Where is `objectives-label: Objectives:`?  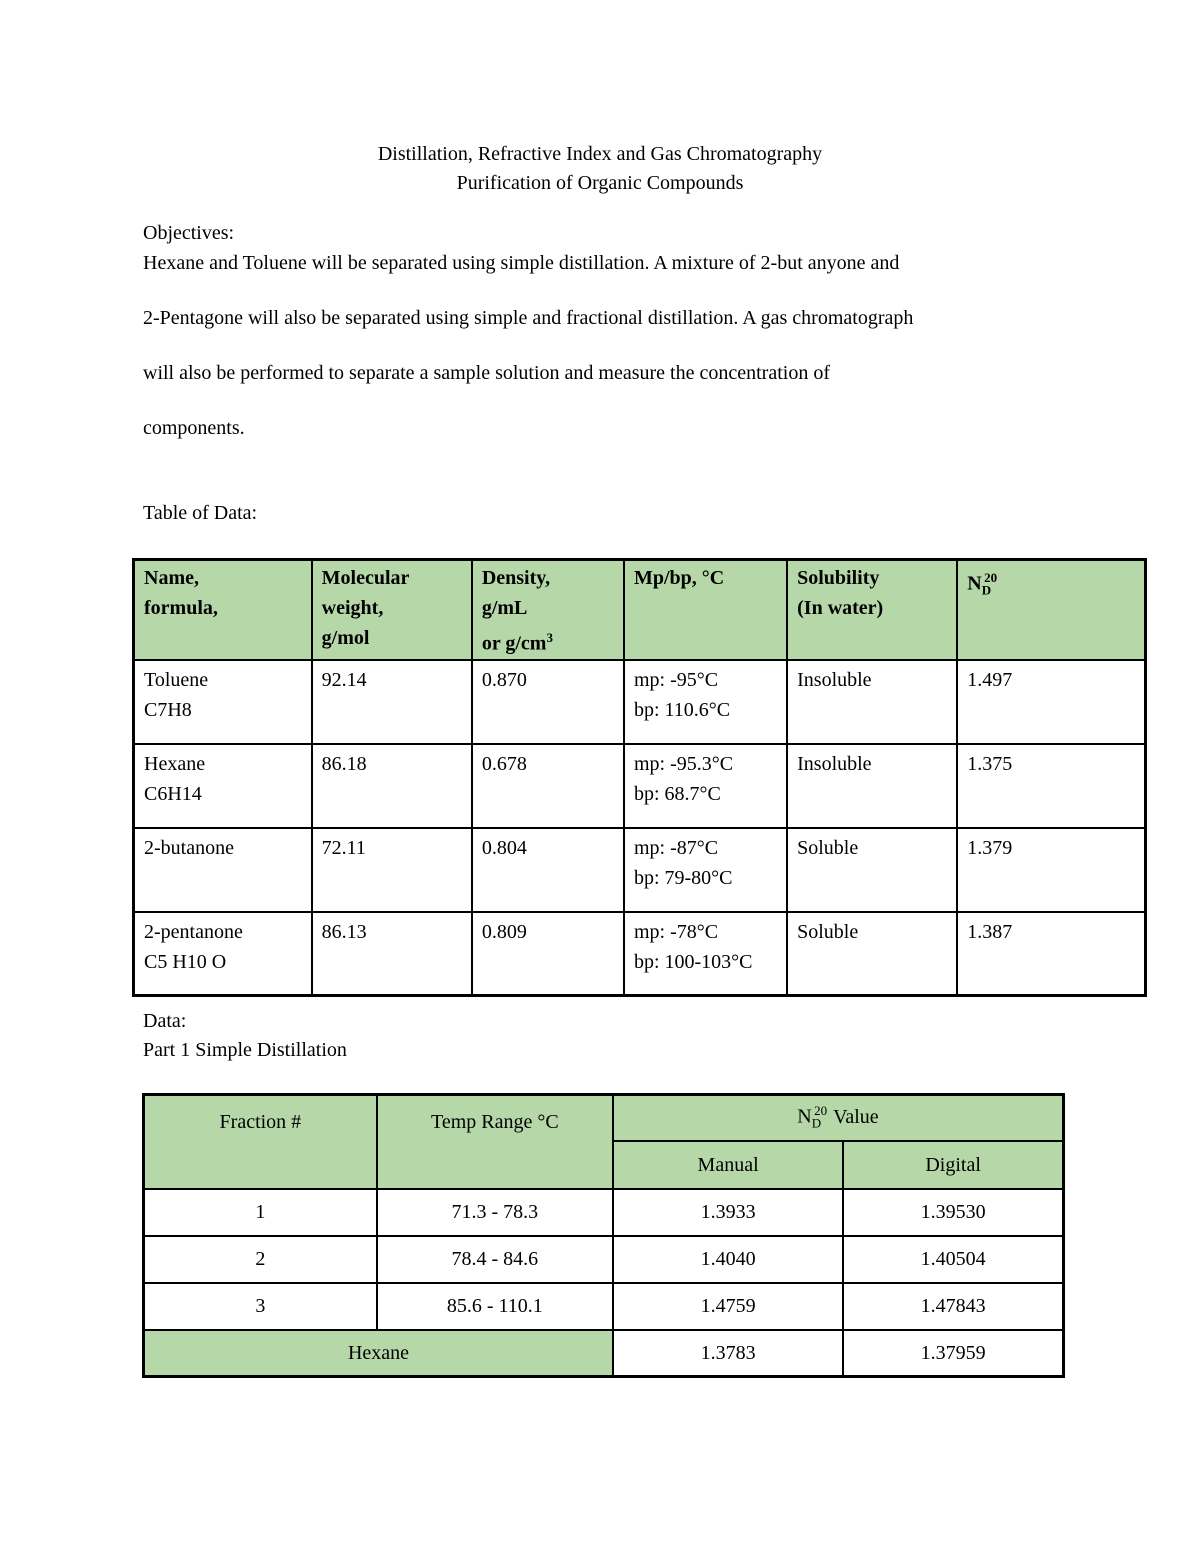 objectives-label: Objectives: is located at coordinates (189, 233).